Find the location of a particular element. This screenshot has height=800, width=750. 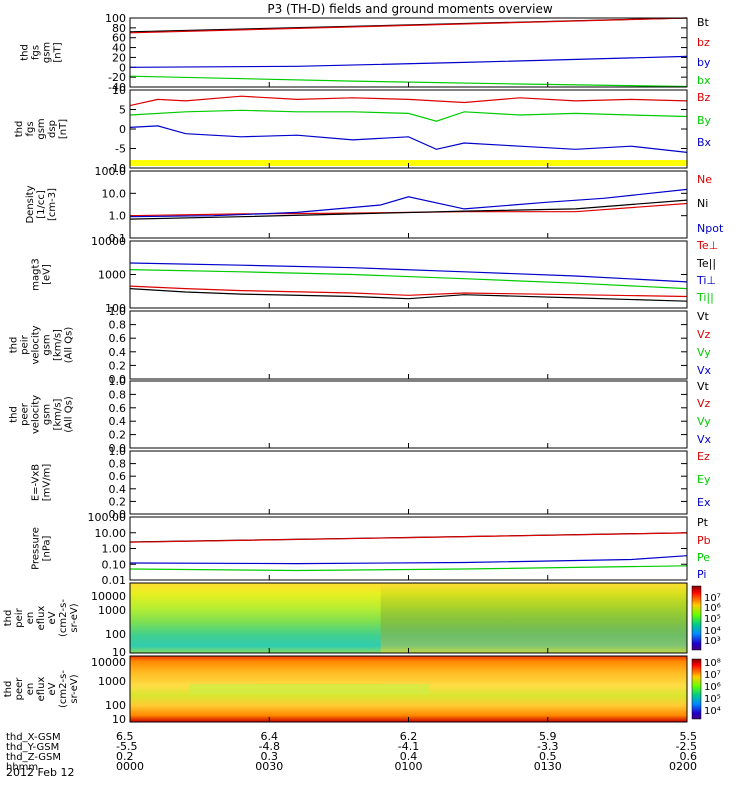

x-axis-value: 6.4 is located at coordinates (270, 736).